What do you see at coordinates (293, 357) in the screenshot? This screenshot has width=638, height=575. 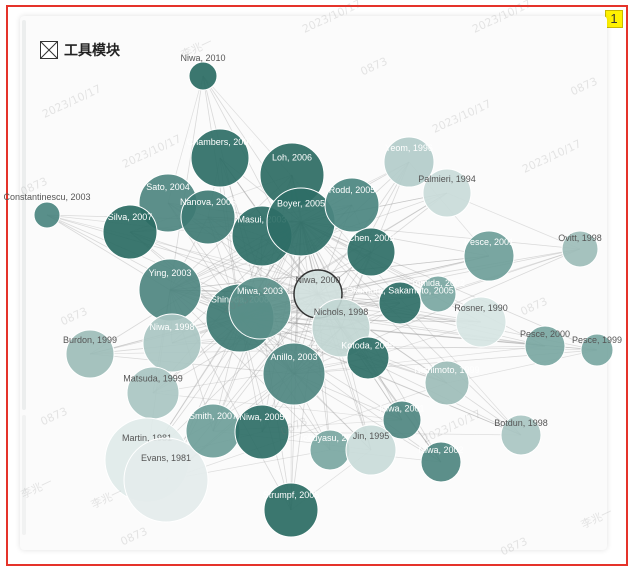 I see `graph-node-label: Anillo, 2003` at bounding box center [293, 357].